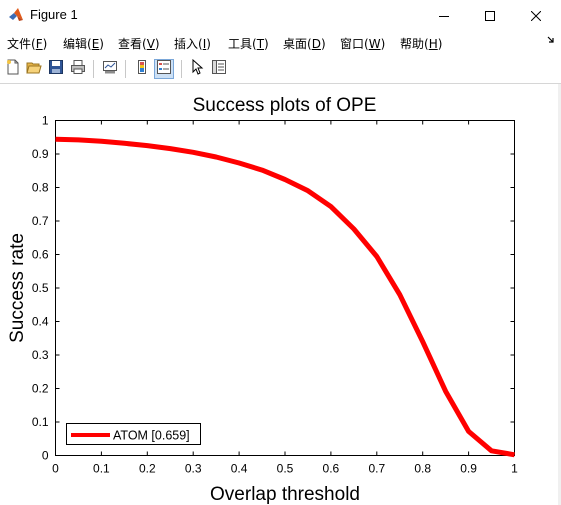 Image resolution: width=561 pixels, height=505 pixels. I want to click on close-button, so click(536, 15).